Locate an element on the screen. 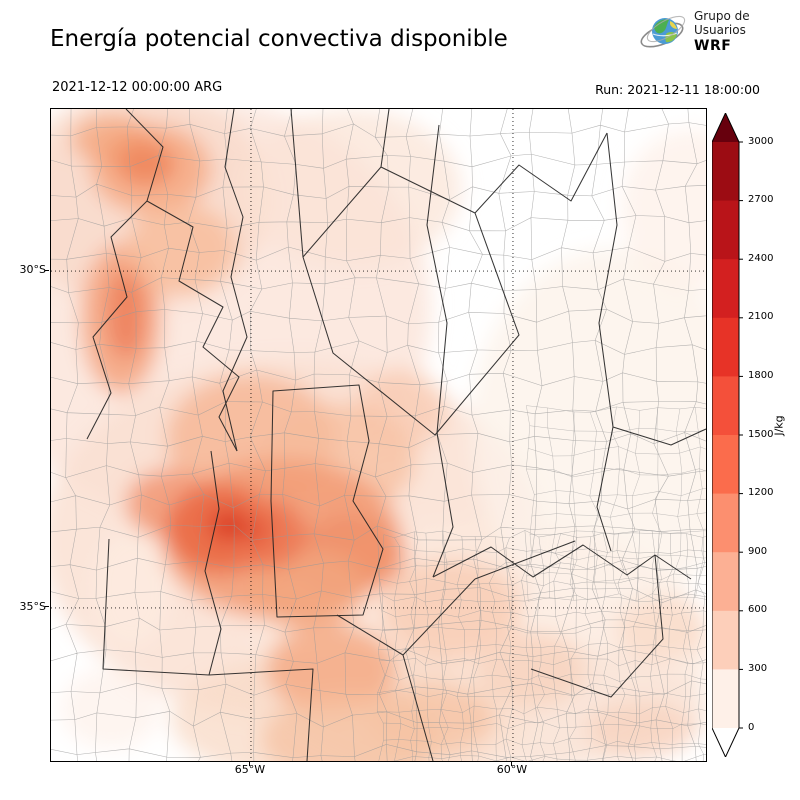 This screenshot has width=800, height=800. colorbar-tick-label: 2400 is located at coordinates (761, 258).